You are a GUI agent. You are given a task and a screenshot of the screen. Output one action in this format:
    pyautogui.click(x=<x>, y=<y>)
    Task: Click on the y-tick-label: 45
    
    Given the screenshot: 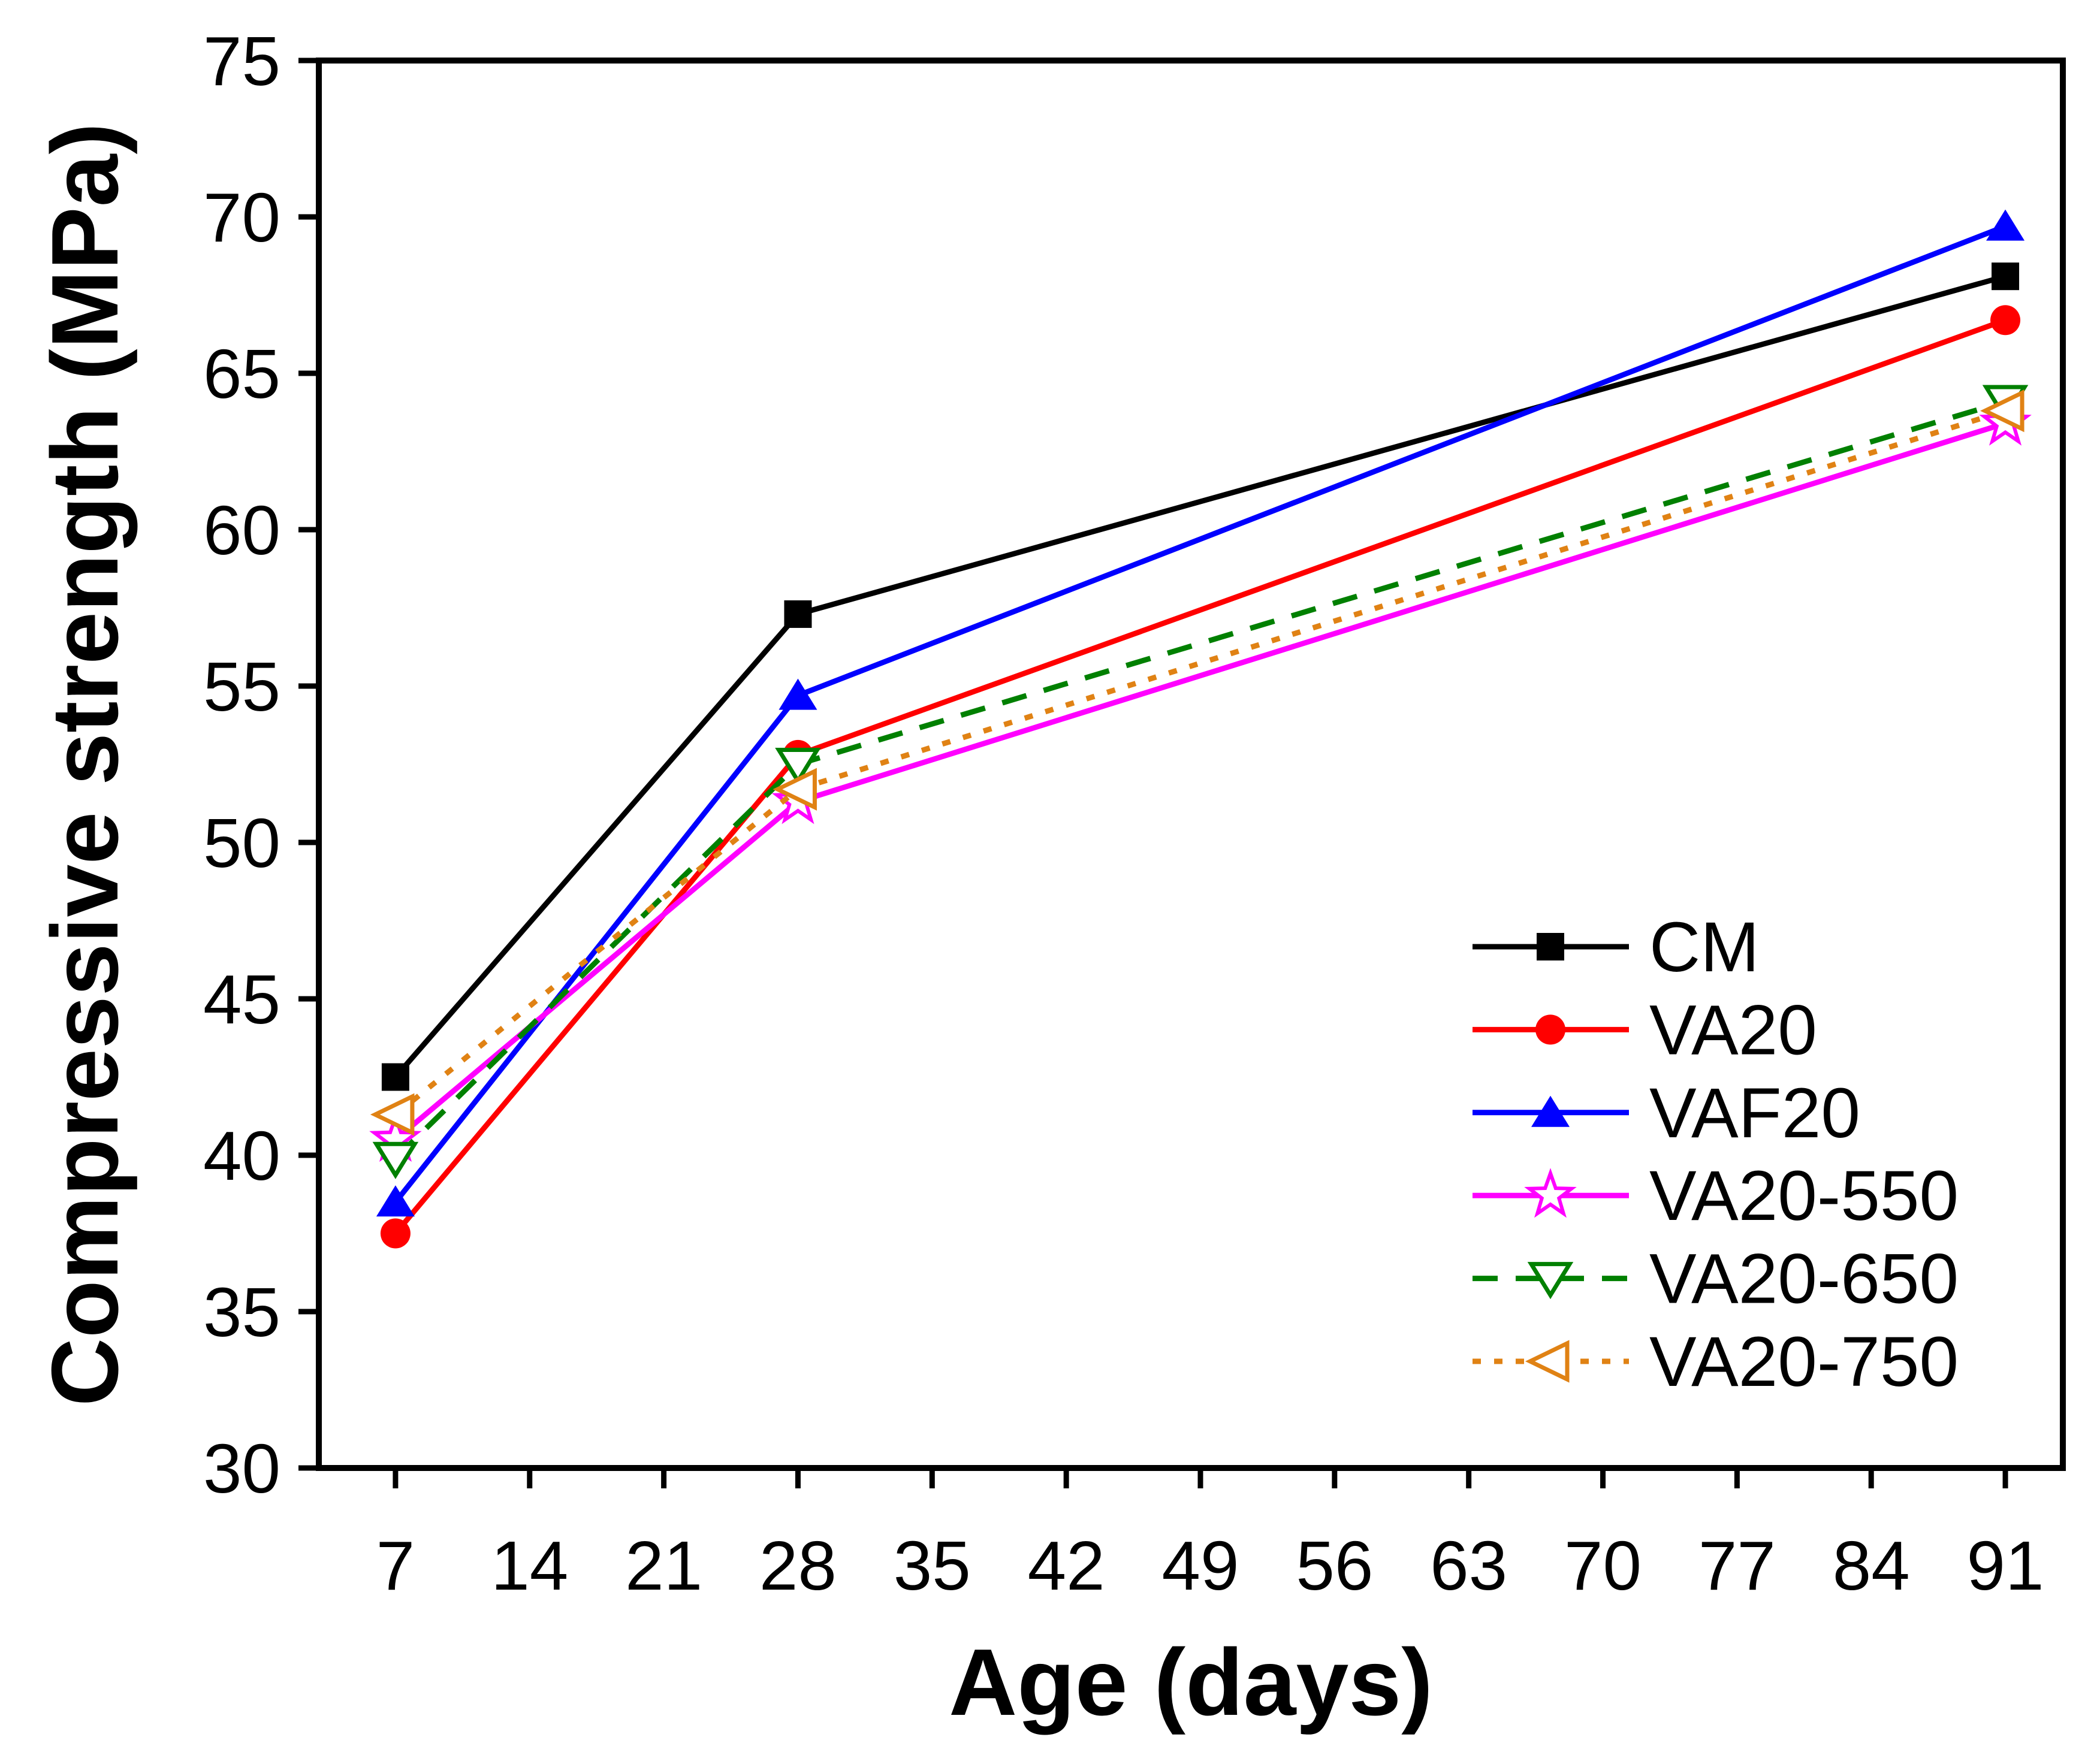 What is the action you would take?
    pyautogui.click(x=241, y=999)
    